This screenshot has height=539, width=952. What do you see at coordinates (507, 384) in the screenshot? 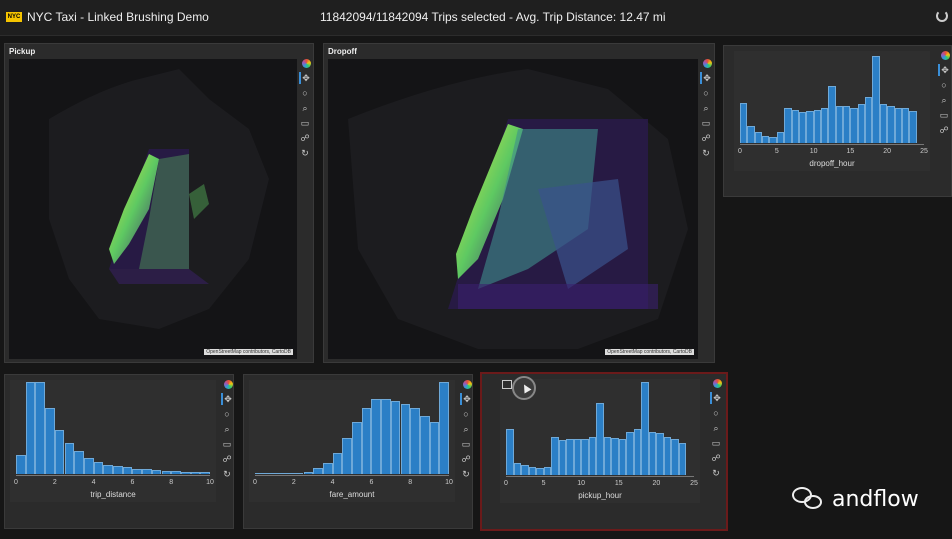
I see `box-select-icon` at bounding box center [507, 384].